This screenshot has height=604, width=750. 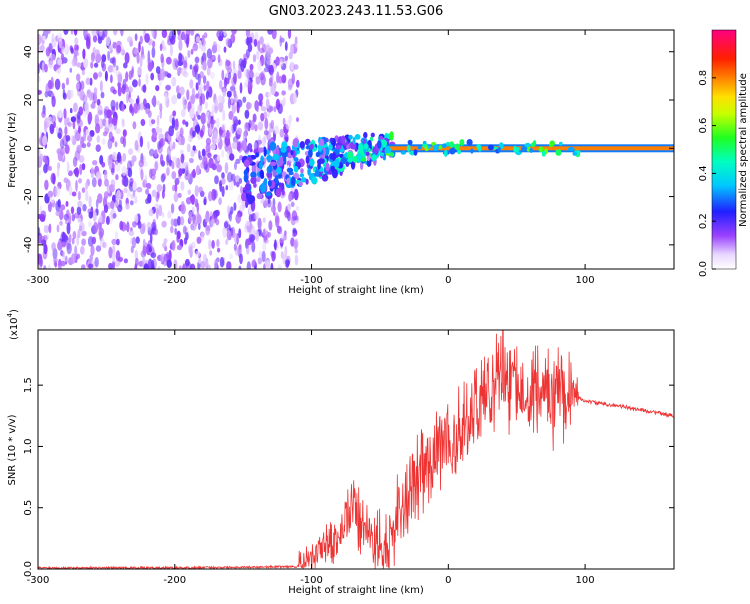 I want to click on figure-title: GN03.2023.243.11.53.G06, so click(x=356, y=11).